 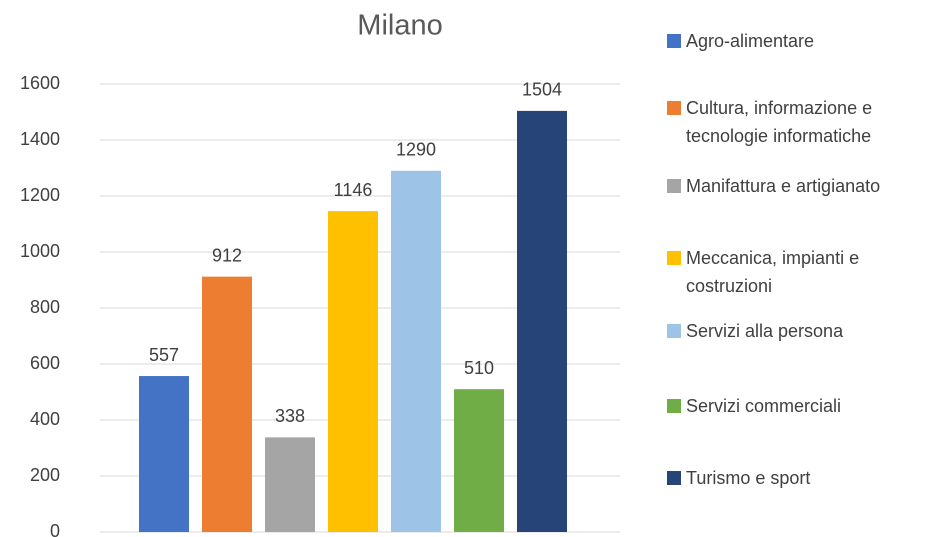 What do you see at coordinates (290, 416) in the screenshot?
I see `data-label: 338` at bounding box center [290, 416].